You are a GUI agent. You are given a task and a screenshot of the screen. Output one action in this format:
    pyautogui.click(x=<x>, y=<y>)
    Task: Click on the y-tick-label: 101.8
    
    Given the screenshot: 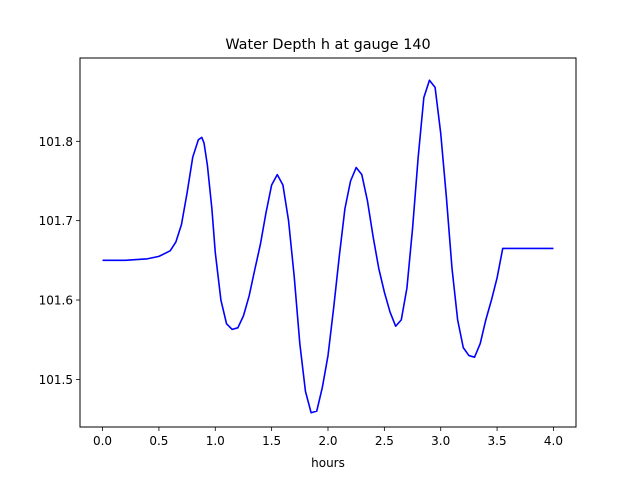 What is the action you would take?
    pyautogui.click(x=56, y=142)
    